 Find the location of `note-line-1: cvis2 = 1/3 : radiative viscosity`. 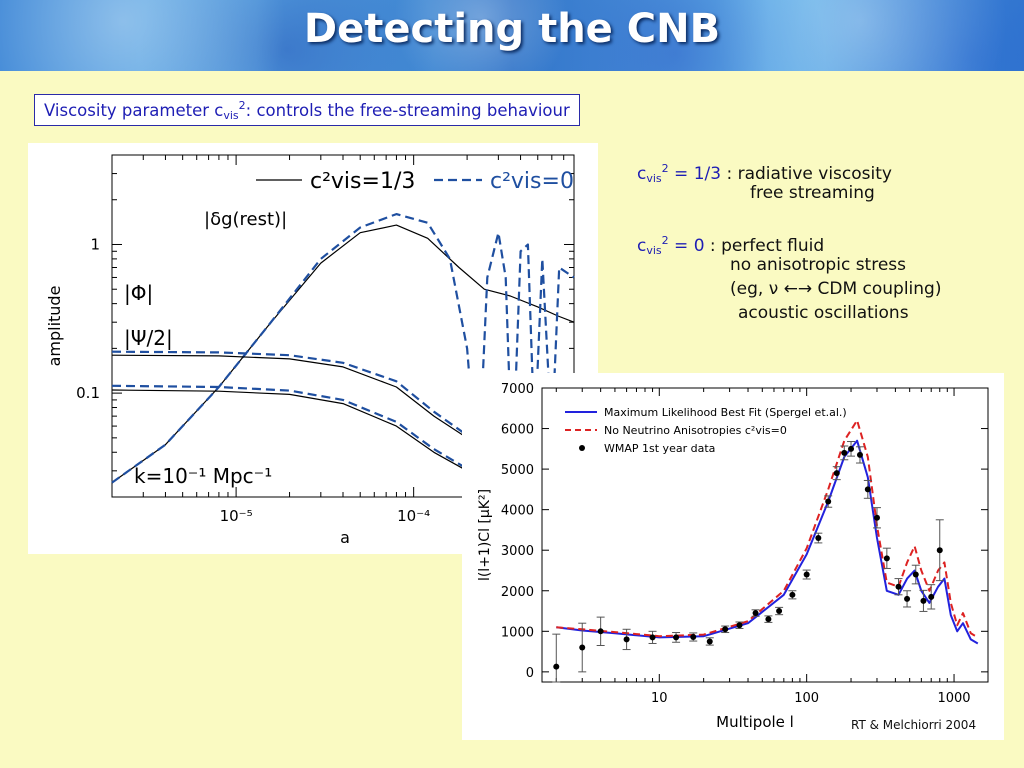

note-line-1: cvis2 = 1/3 : radiative viscosity is located at coordinates (827, 171).